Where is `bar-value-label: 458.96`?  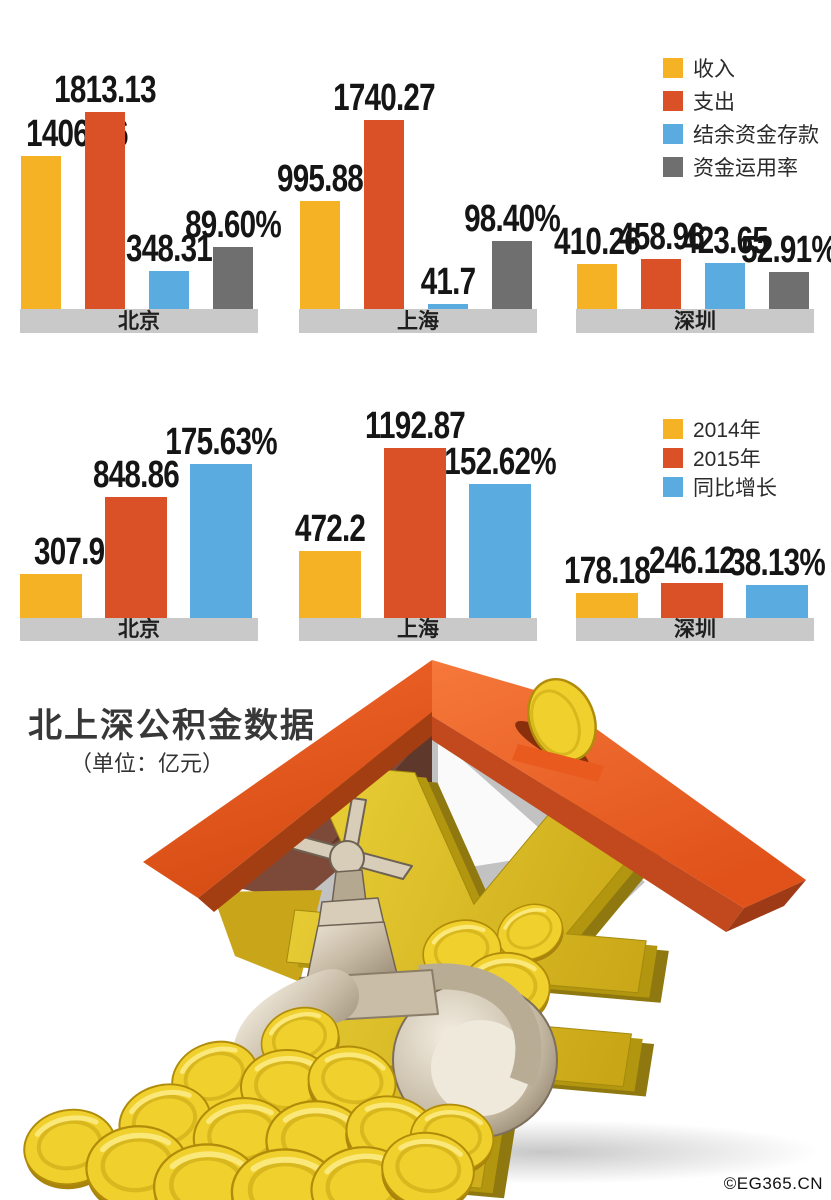
bar-value-label: 458.96 is located at coordinates (661, 237).